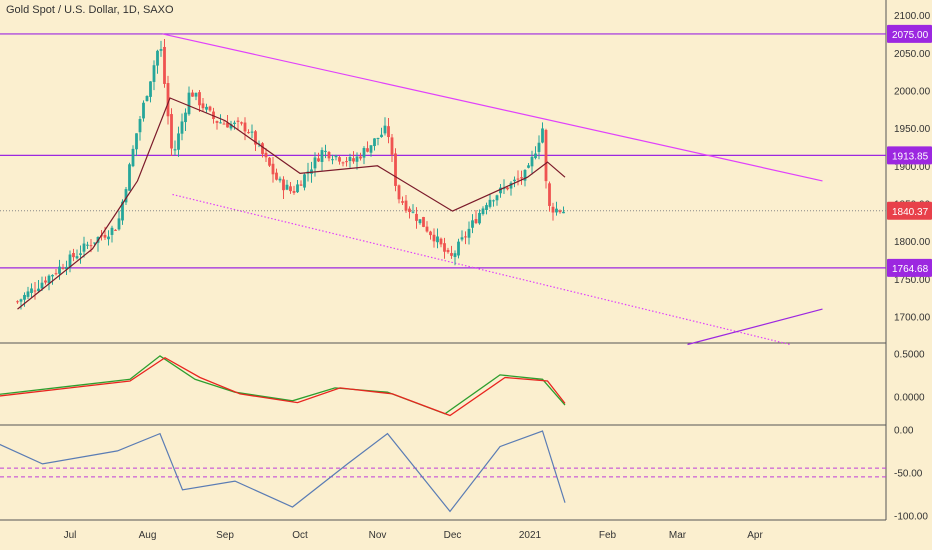 The image size is (932, 550). I want to click on price-tick-label: 1950.00, so click(912, 129).